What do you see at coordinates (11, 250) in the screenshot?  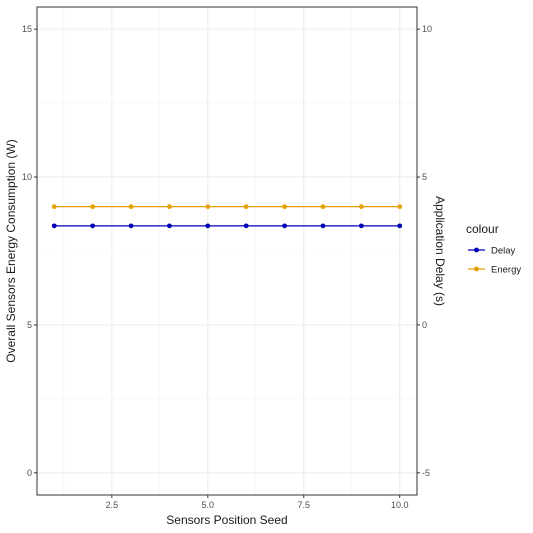 I see `y-axis-title-left: Overall Sensors Energy Consumption (W)` at bounding box center [11, 250].